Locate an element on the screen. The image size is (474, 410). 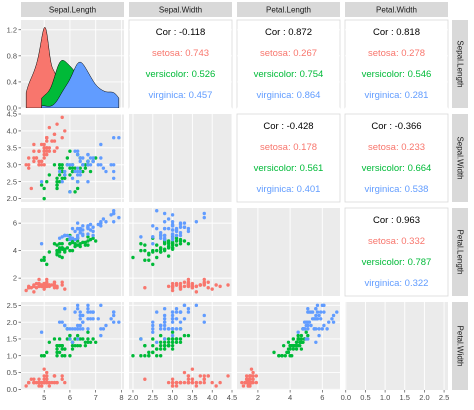
correlation-virginica-label: virginica: 0.281 is located at coordinates (397, 95).